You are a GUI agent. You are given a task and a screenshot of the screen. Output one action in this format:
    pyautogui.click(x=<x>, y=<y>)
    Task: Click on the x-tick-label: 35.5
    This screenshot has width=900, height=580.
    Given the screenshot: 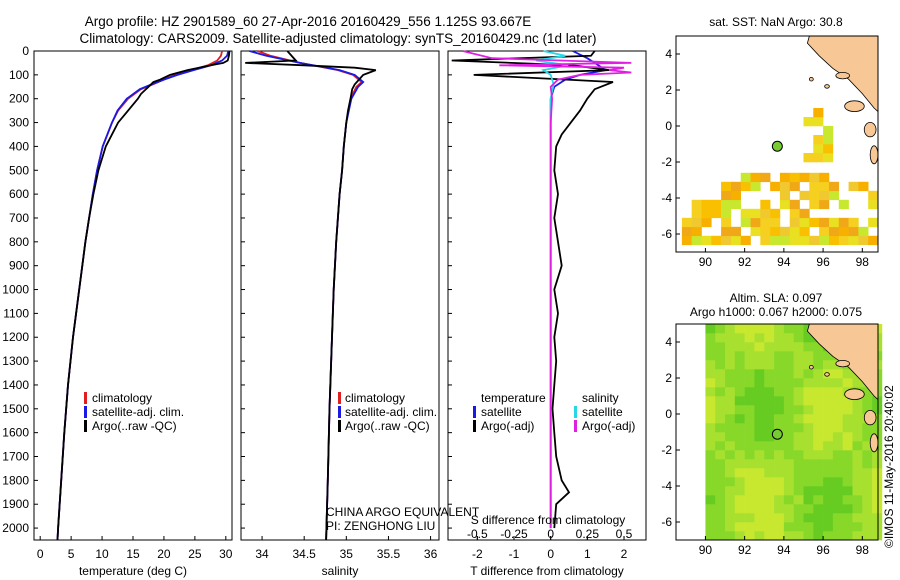 What is the action you would take?
    pyautogui.click(x=389, y=554)
    